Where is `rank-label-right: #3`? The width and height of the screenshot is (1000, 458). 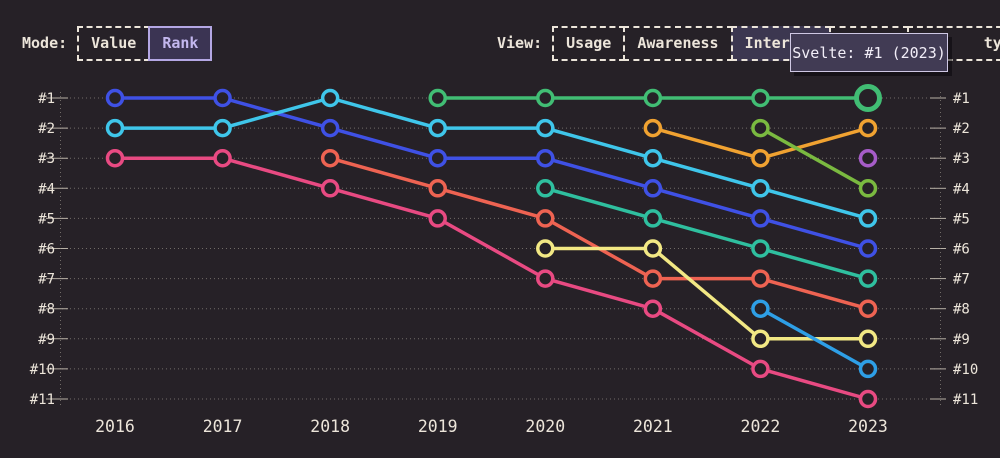
rank-label-right: #3 is located at coordinates (961, 159).